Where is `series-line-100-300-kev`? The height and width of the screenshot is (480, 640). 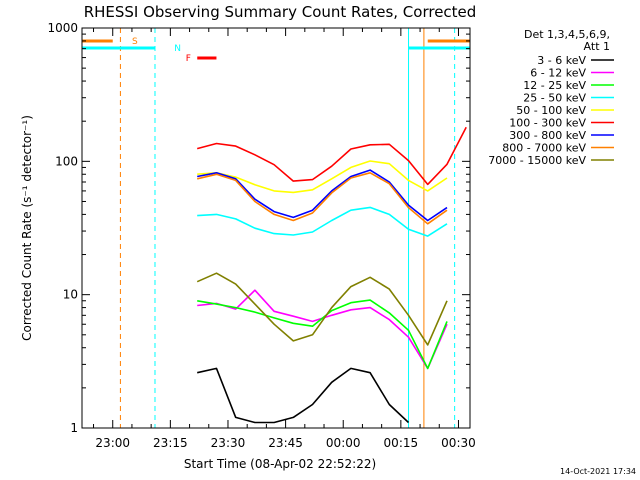 series-line-100-300-kev is located at coordinates (331, 156).